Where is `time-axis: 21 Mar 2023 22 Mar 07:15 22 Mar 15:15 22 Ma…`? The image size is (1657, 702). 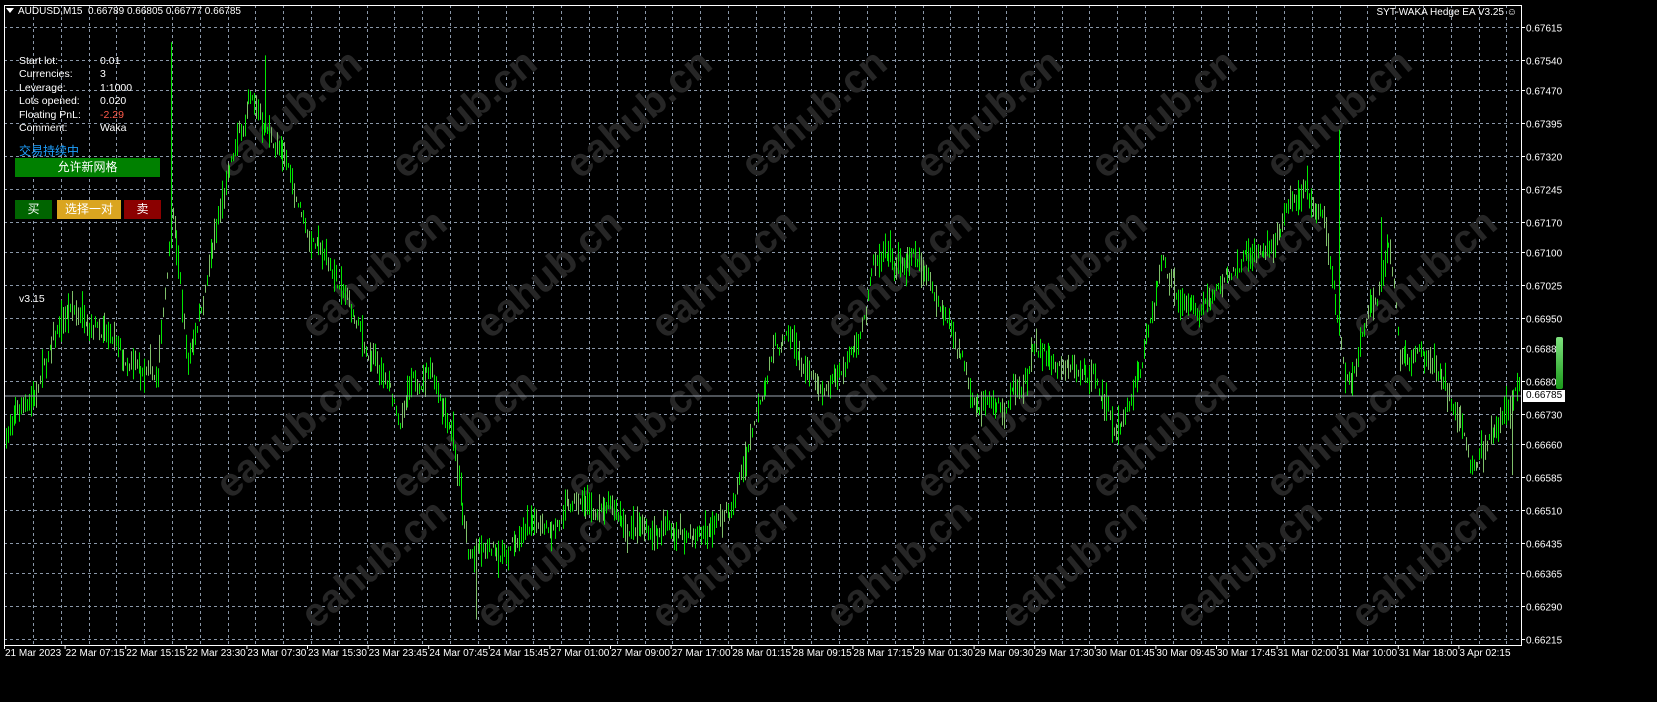 time-axis: 21 Mar 2023 22 Mar 07:15 22 Mar 15:15 22 Ma… is located at coordinates (757, 652).